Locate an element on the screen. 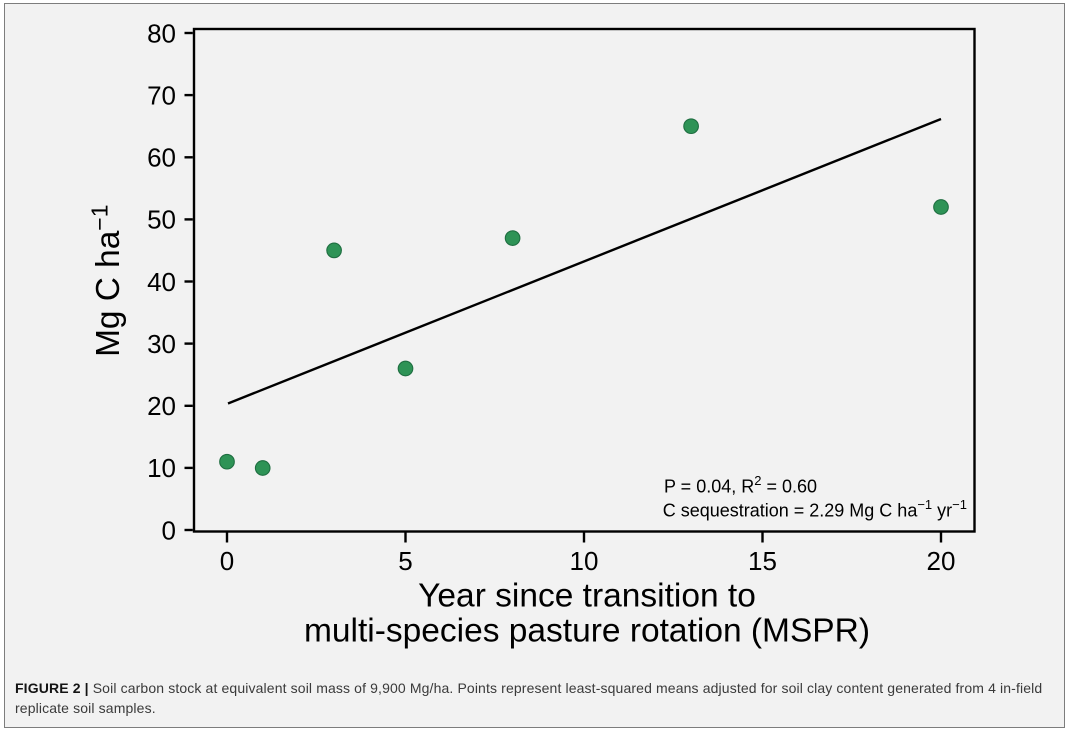 Image resolution: width=1071 pixels, height=731 pixels. svg-text: 80 is located at coordinates (161, 33).